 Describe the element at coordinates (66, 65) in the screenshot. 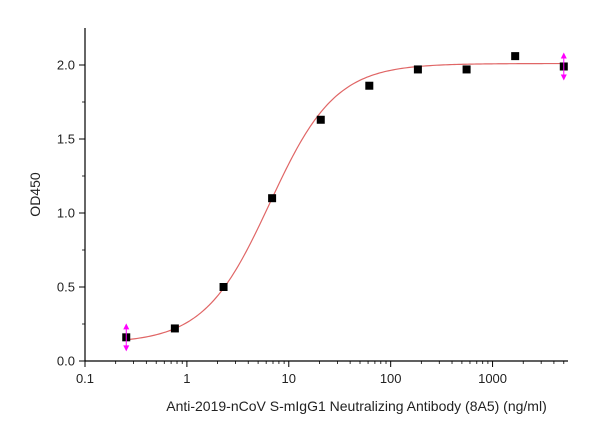

I see `y-tick-label: 2.0` at that location.